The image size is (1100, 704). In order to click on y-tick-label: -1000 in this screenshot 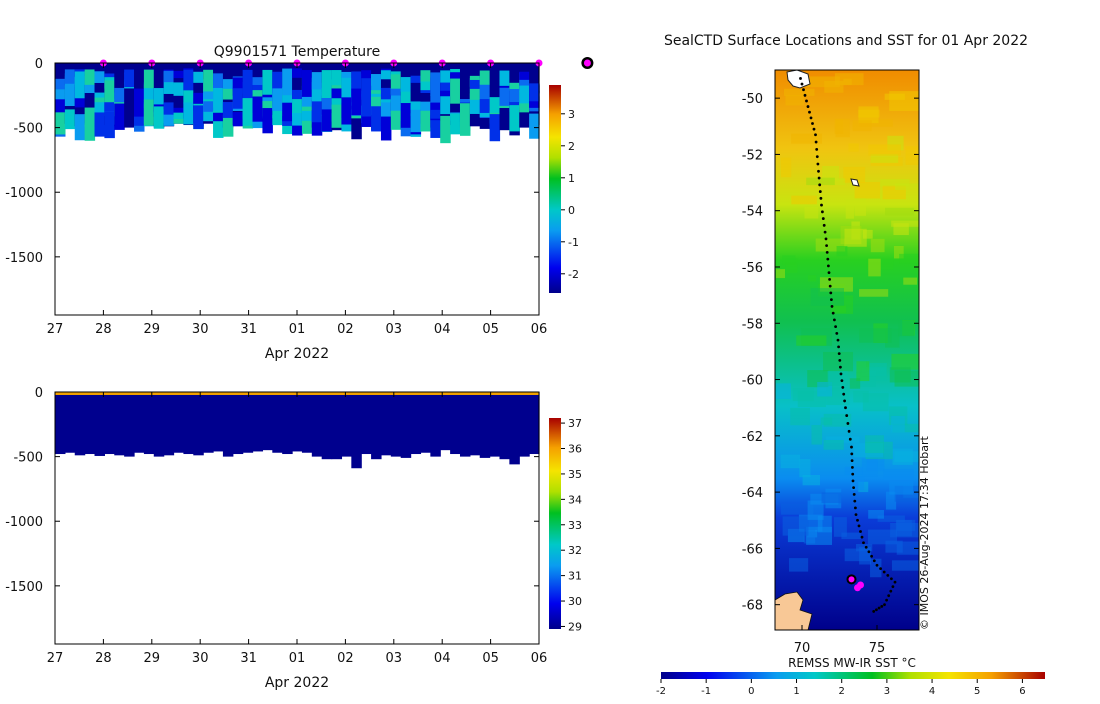, I will do `click(24, 193)`.